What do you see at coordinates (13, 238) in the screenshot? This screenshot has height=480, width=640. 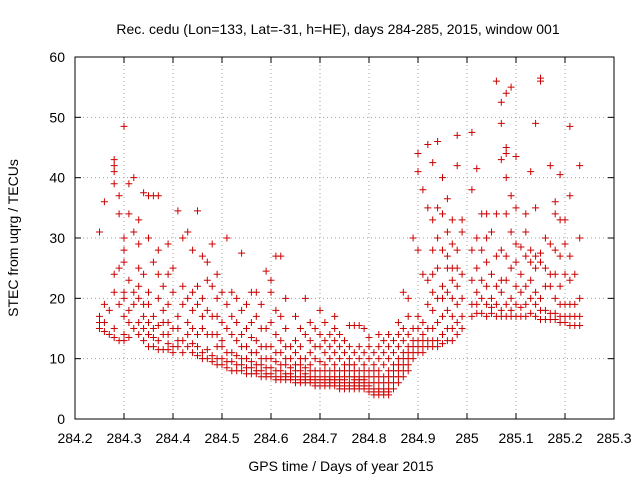 I see `y-axis-label: STEC from uqrg / TECUs` at bounding box center [13, 238].